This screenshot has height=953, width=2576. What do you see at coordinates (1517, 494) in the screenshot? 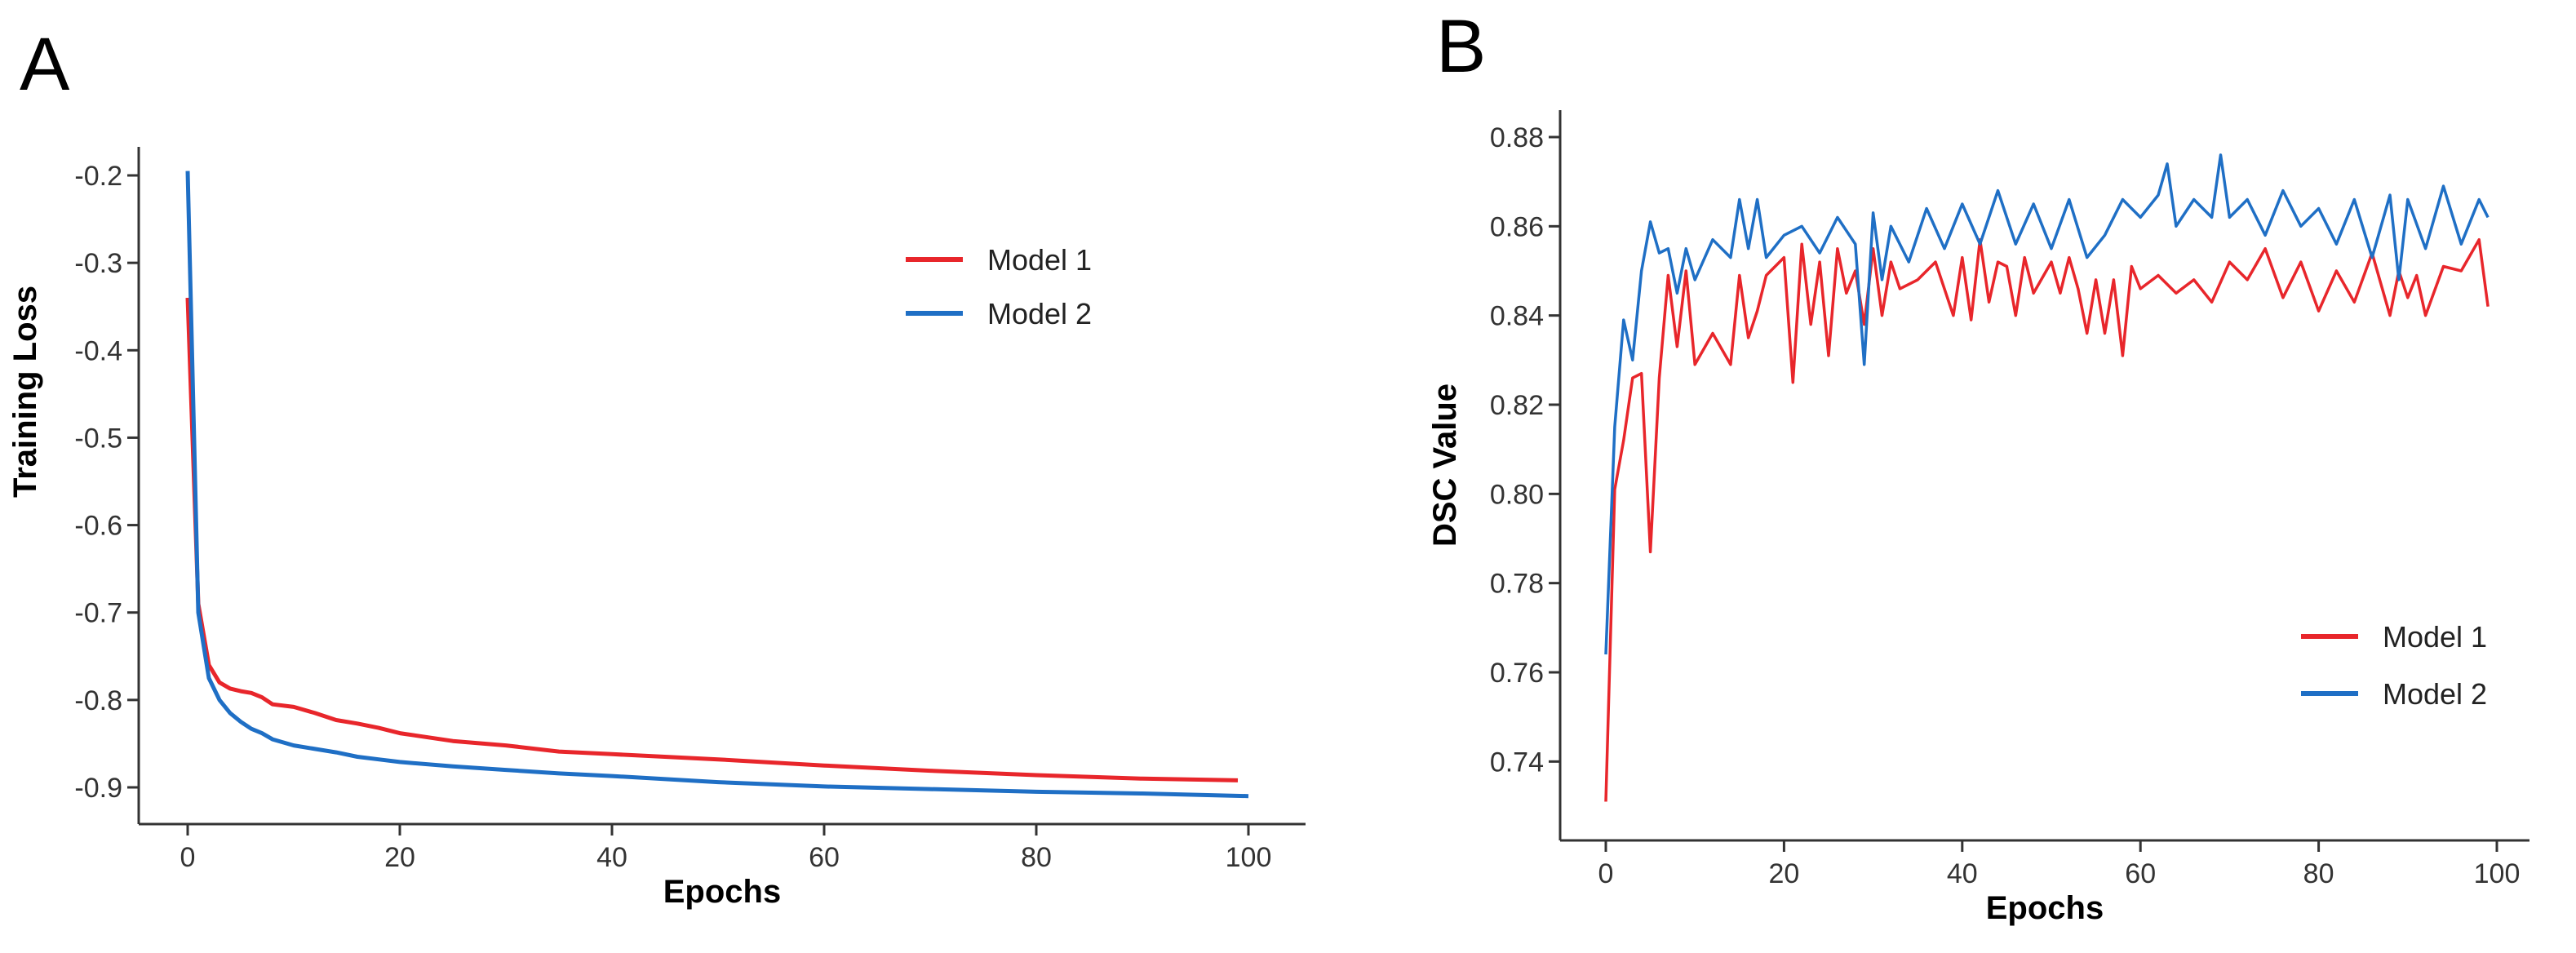
I see `y-tick-label: 0.80` at bounding box center [1517, 494].